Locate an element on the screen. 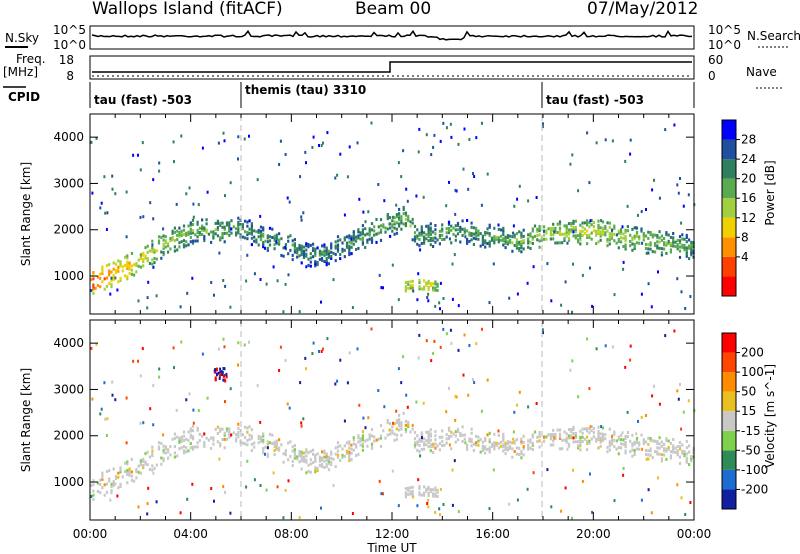 The height and width of the screenshot is (554, 800). velocity-colorbar-label: Velocity [m s^-1] is located at coordinates (770, 416).